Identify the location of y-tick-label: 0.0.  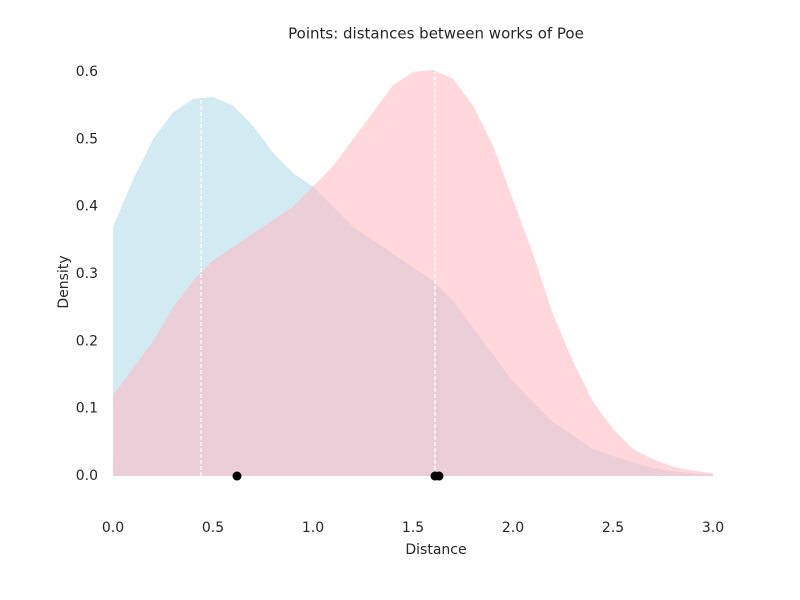
(87, 476).